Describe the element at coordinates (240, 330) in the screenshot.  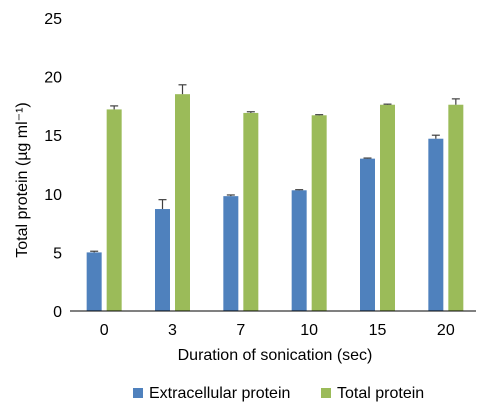
I see `x-tick-label: 7` at that location.